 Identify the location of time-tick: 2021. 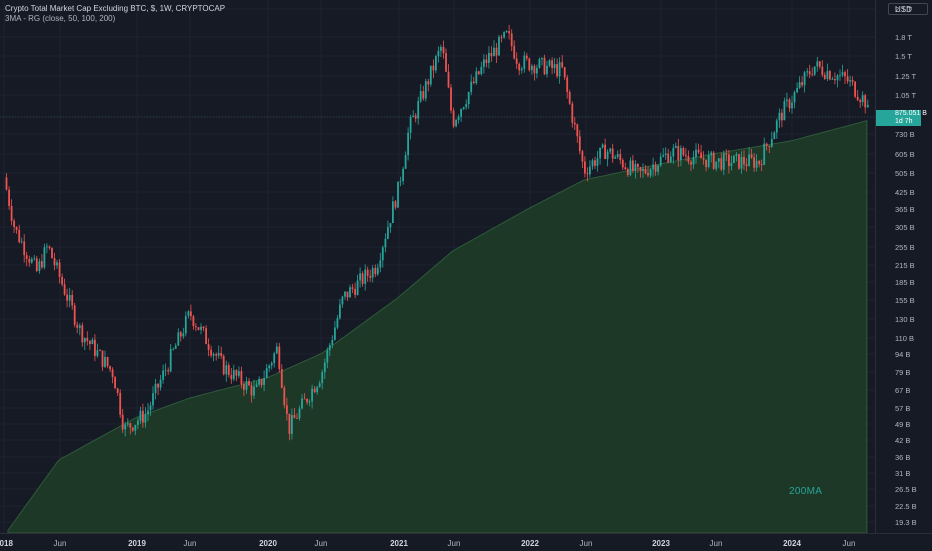
(399, 543).